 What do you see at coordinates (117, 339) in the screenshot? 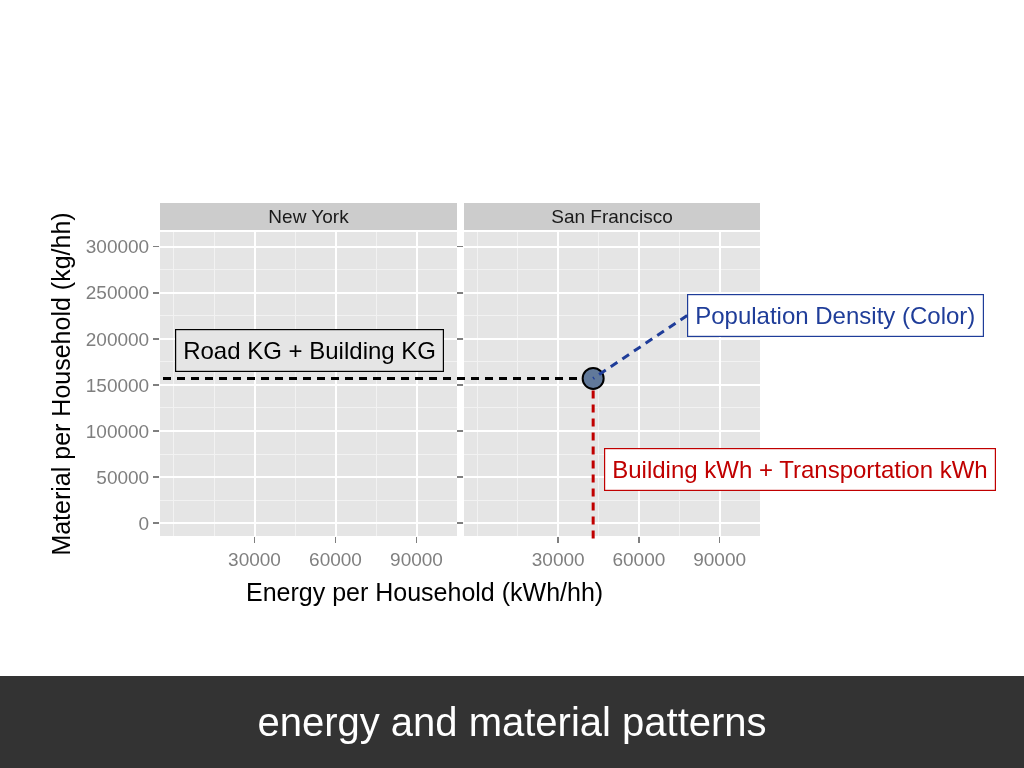
I see `y-tick-label: 200000` at bounding box center [117, 339].